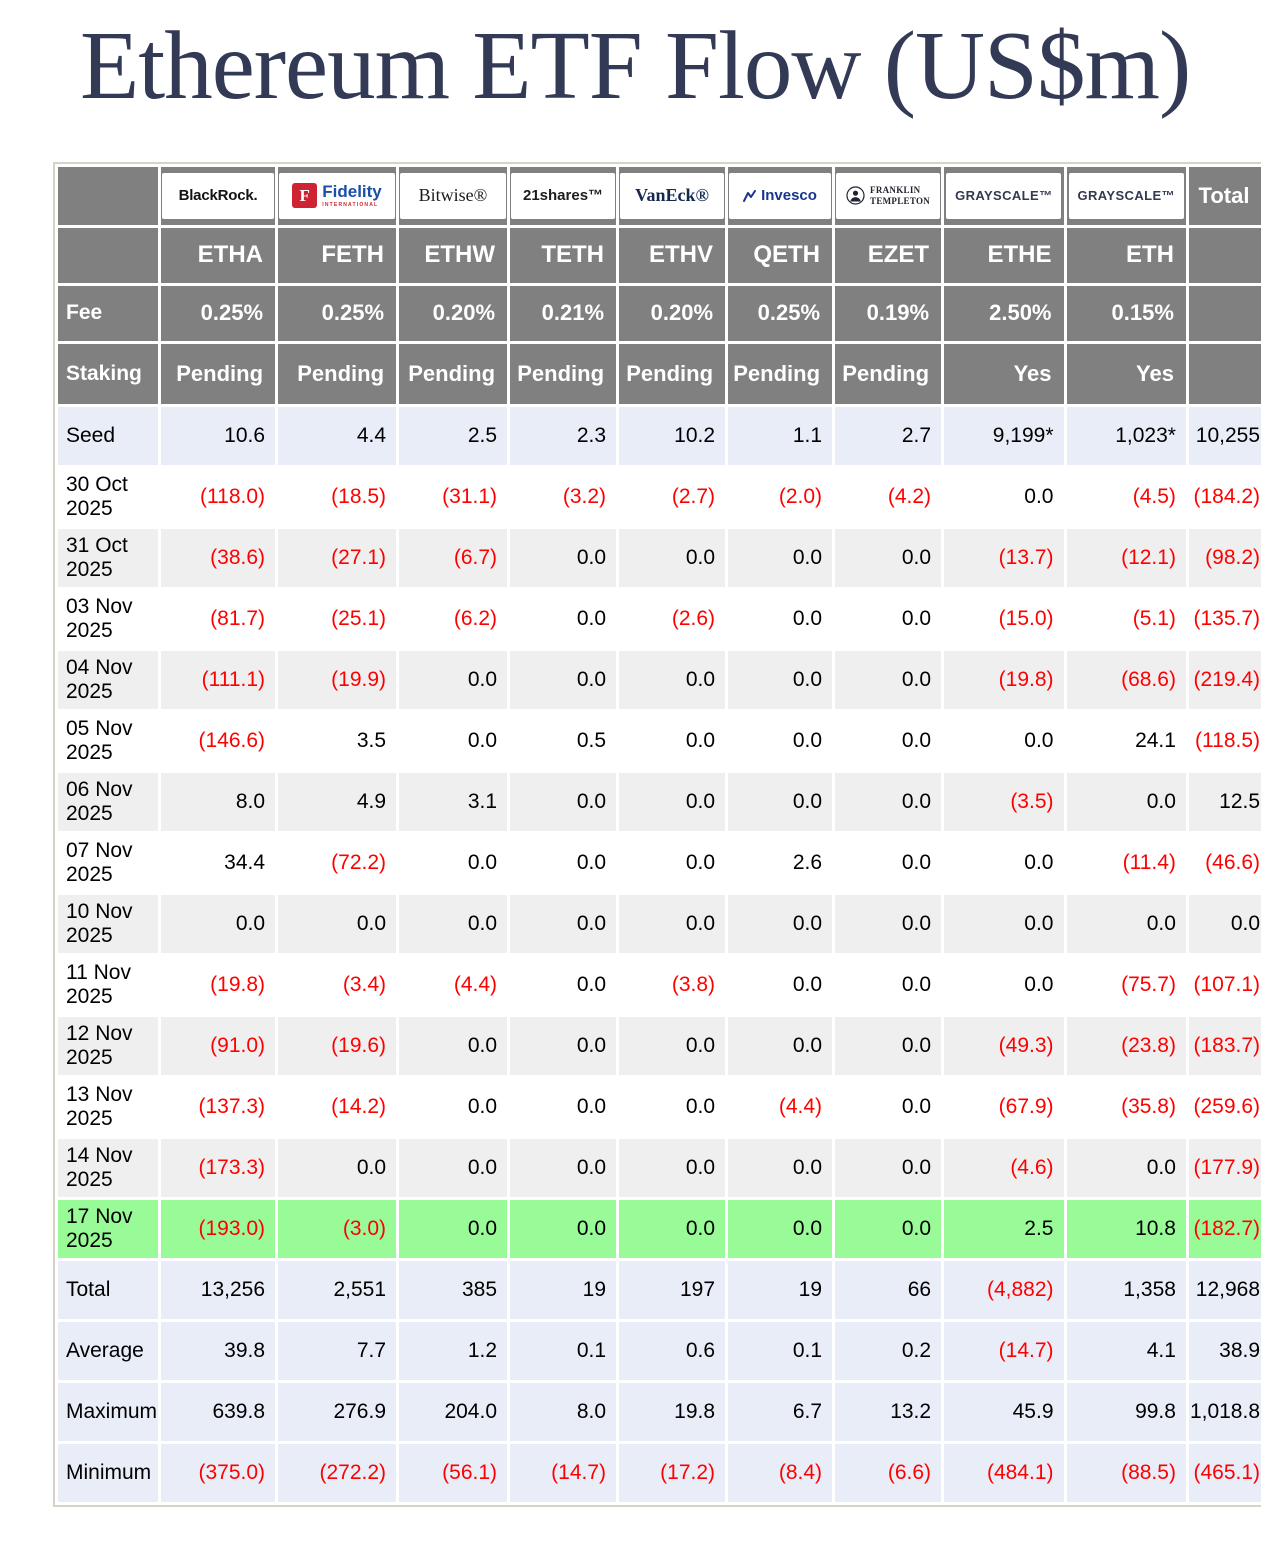  Describe the element at coordinates (232, 1167) in the screenshot. I see `value-cell: (173.3)` at that location.